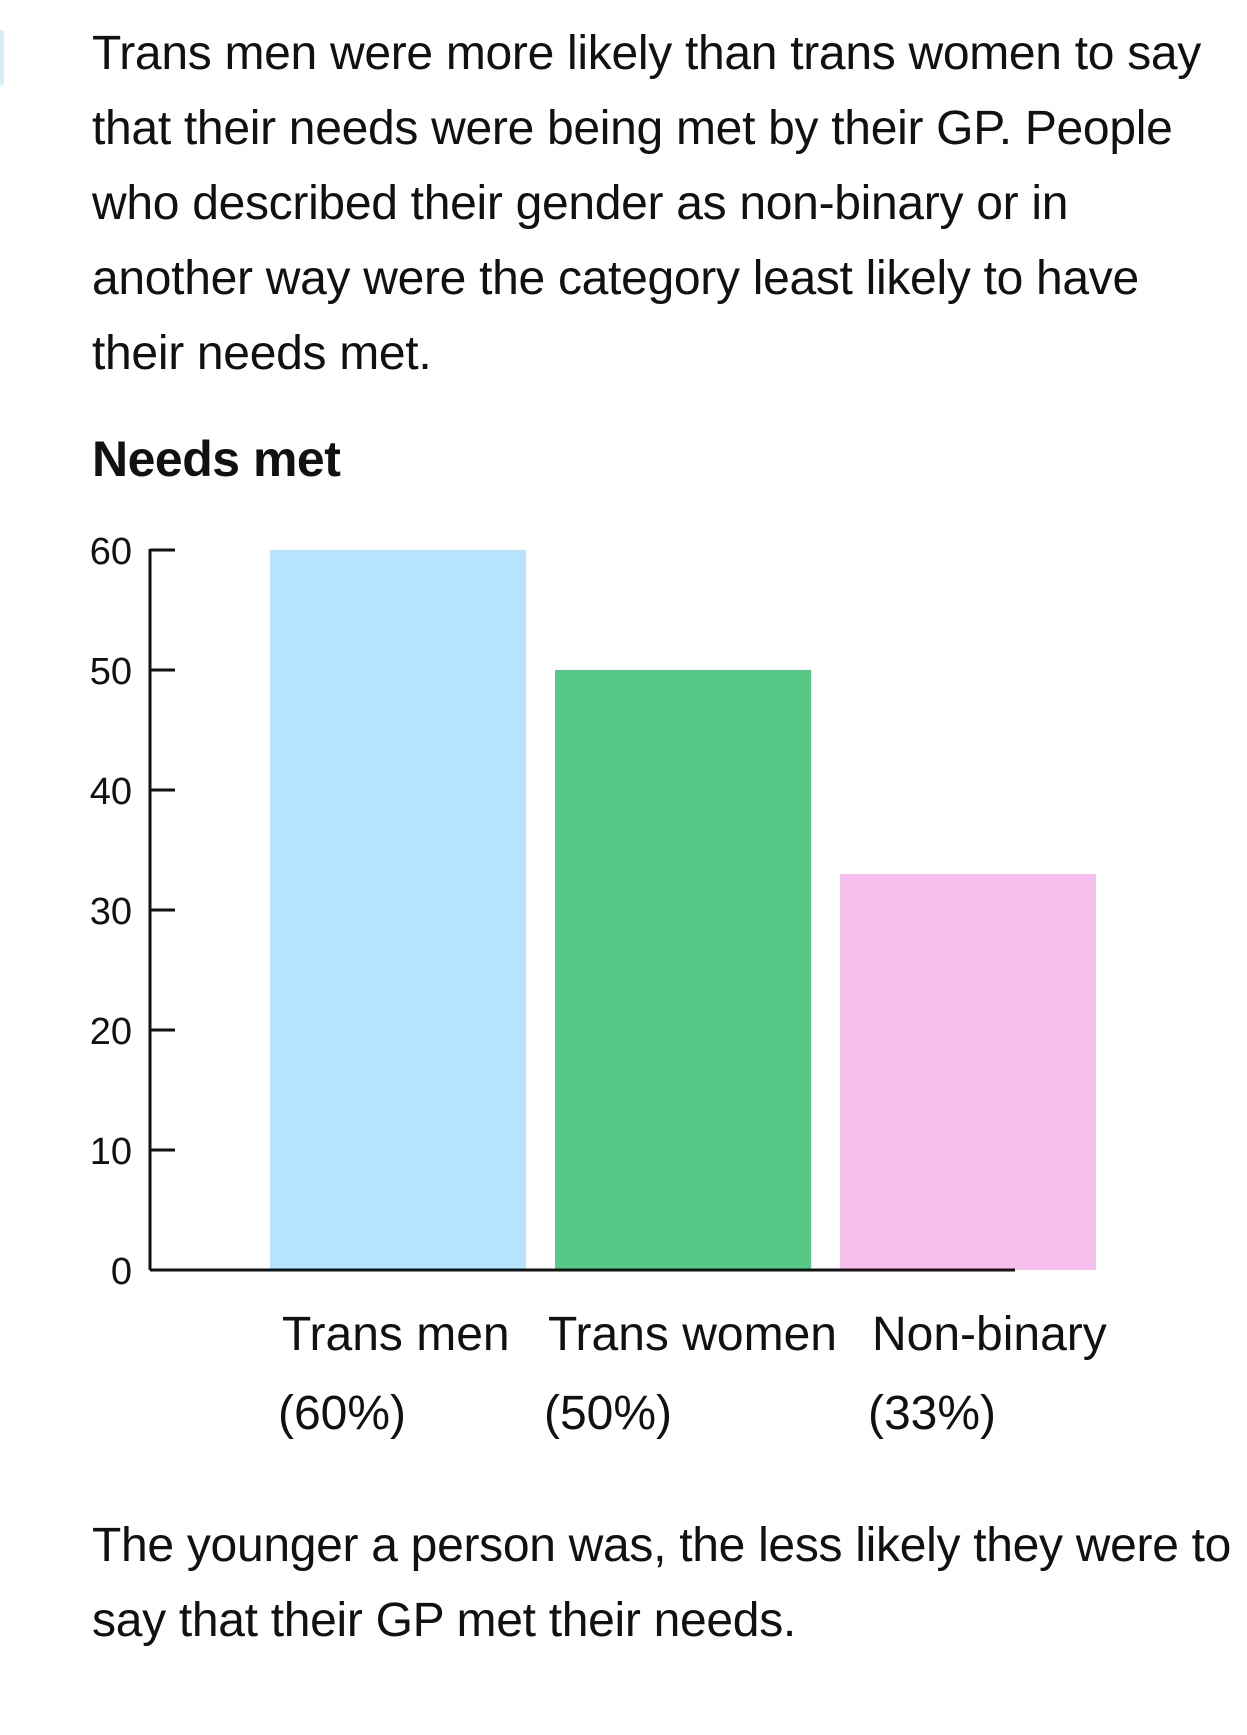 This screenshot has width=1247, height=1735. I want to click on y-tick-label-0: 0, so click(121, 1272).